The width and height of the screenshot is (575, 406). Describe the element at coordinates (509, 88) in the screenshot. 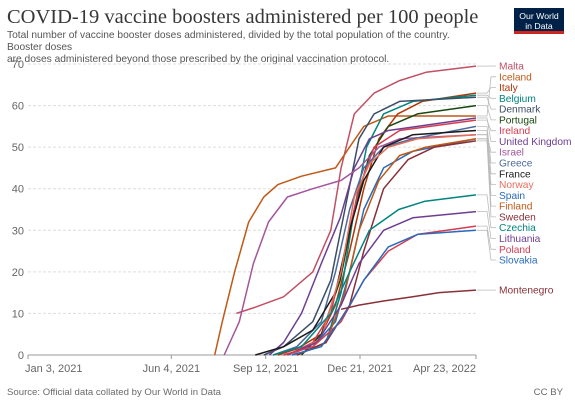

I see `legend-label: Italy` at that location.